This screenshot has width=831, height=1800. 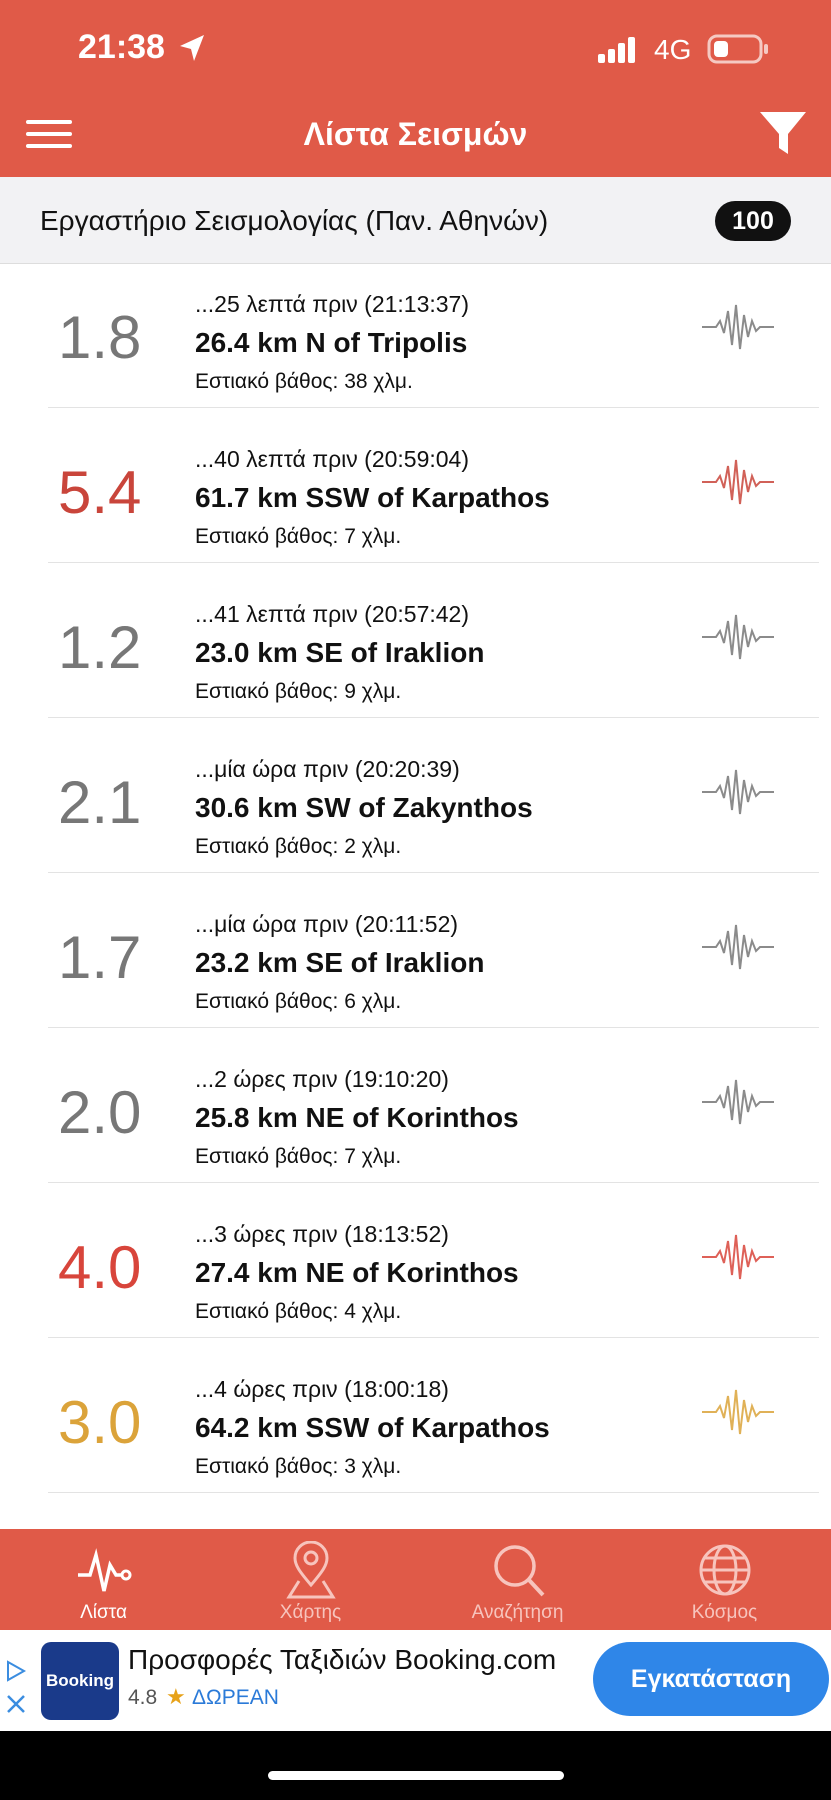 I want to click on tab-label: Αναζήτηση, so click(x=517, y=1612).